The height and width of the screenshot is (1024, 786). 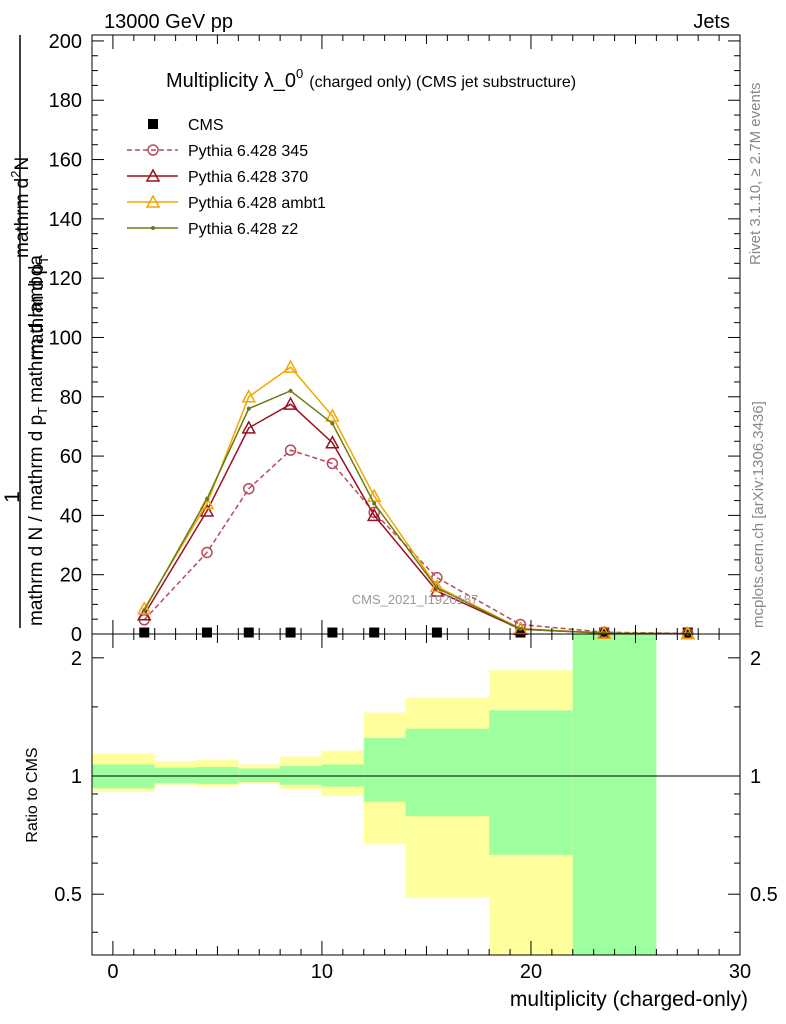 What do you see at coordinates (415, 599) in the screenshot?
I see `watermark: CMS_2021_I1920187` at bounding box center [415, 599].